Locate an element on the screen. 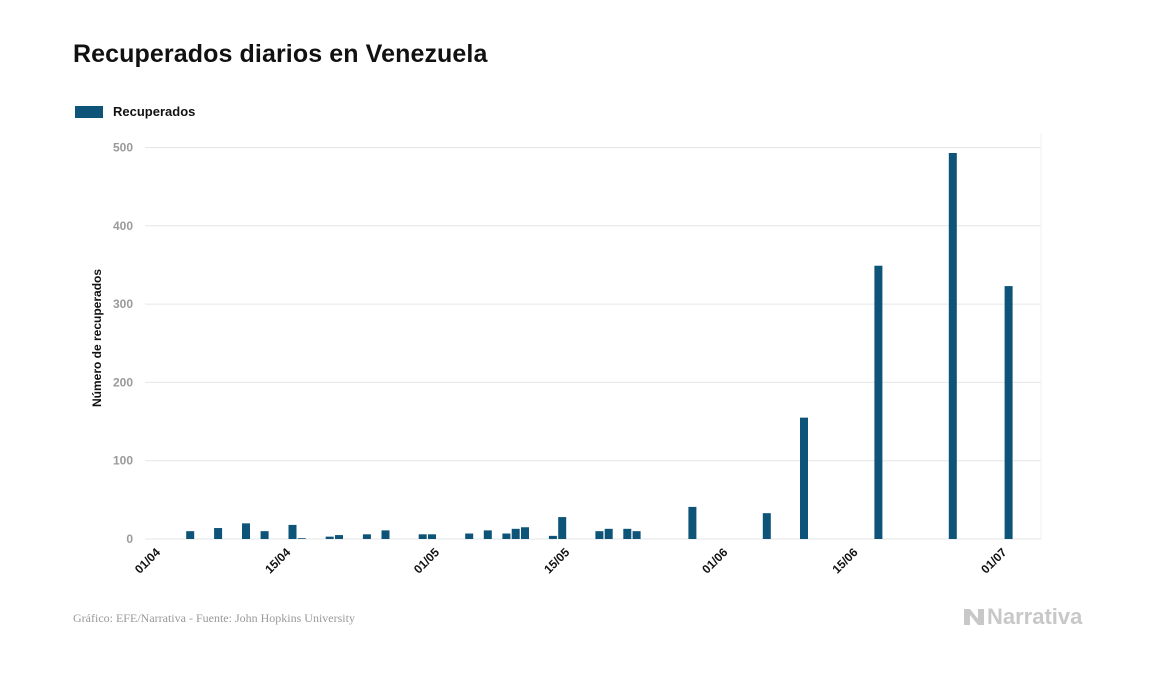  x-tick-label: 01/04 is located at coordinates (147, 560).